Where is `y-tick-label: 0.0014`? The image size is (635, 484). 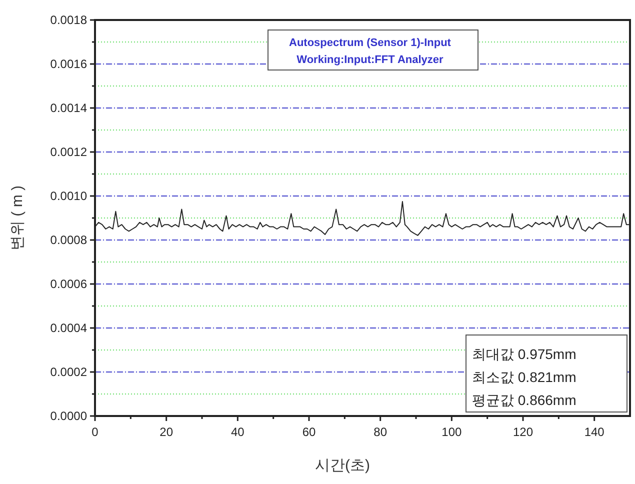 y-tick-label: 0.0014 is located at coordinates (69, 108).